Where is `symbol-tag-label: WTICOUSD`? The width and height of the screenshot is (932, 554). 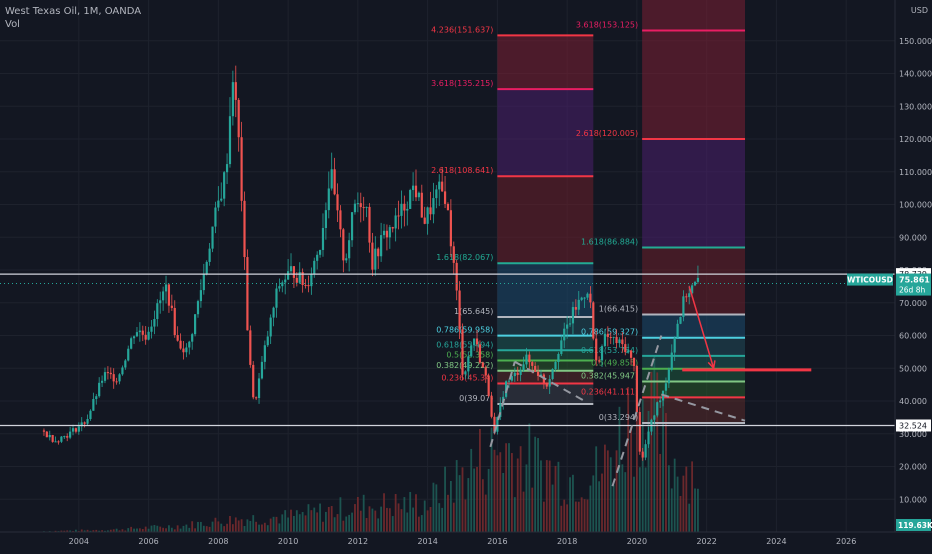
symbol-tag-label: WTICOUSD is located at coordinates (870, 280).